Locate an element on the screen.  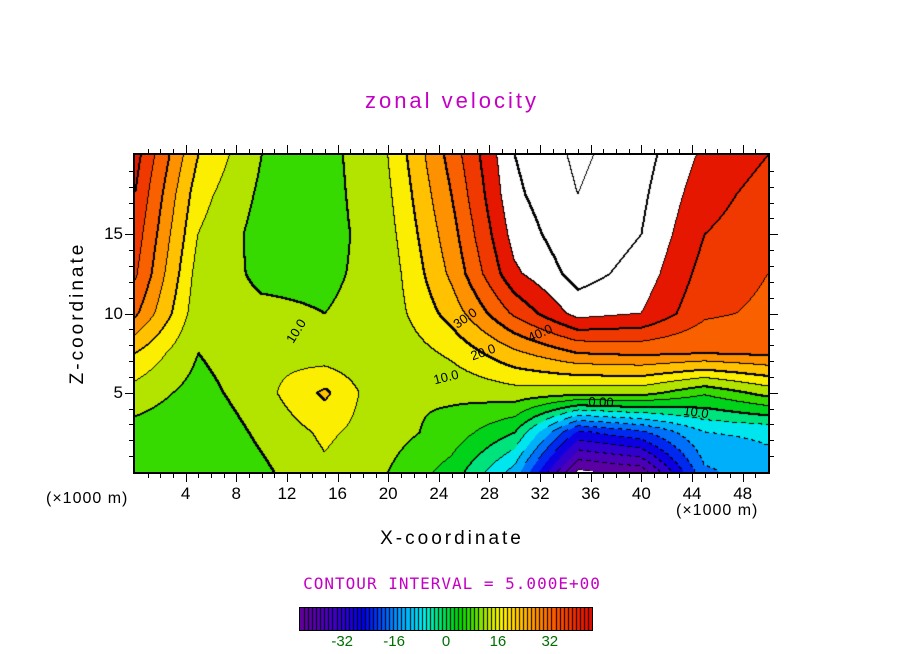
contour-label: 10.0 is located at coordinates (696, 411).